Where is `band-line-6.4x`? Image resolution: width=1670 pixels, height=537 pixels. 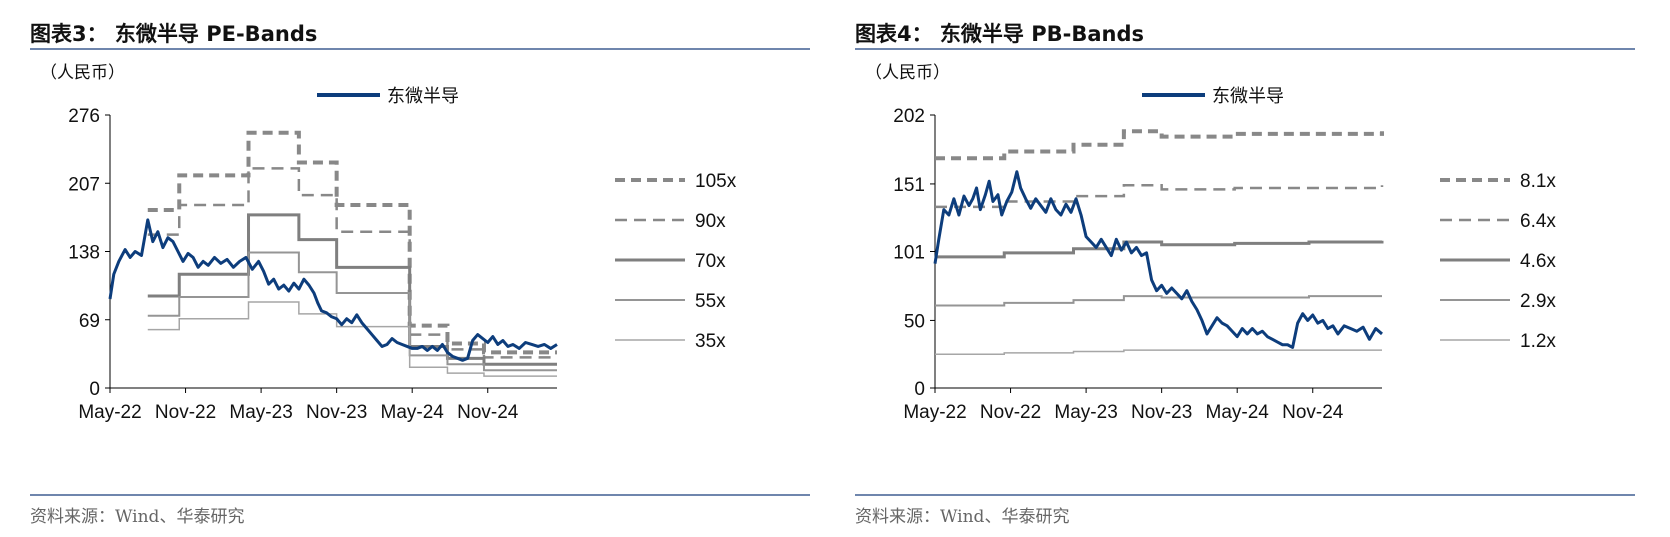 band-line-6.4x is located at coordinates (1159, 196).